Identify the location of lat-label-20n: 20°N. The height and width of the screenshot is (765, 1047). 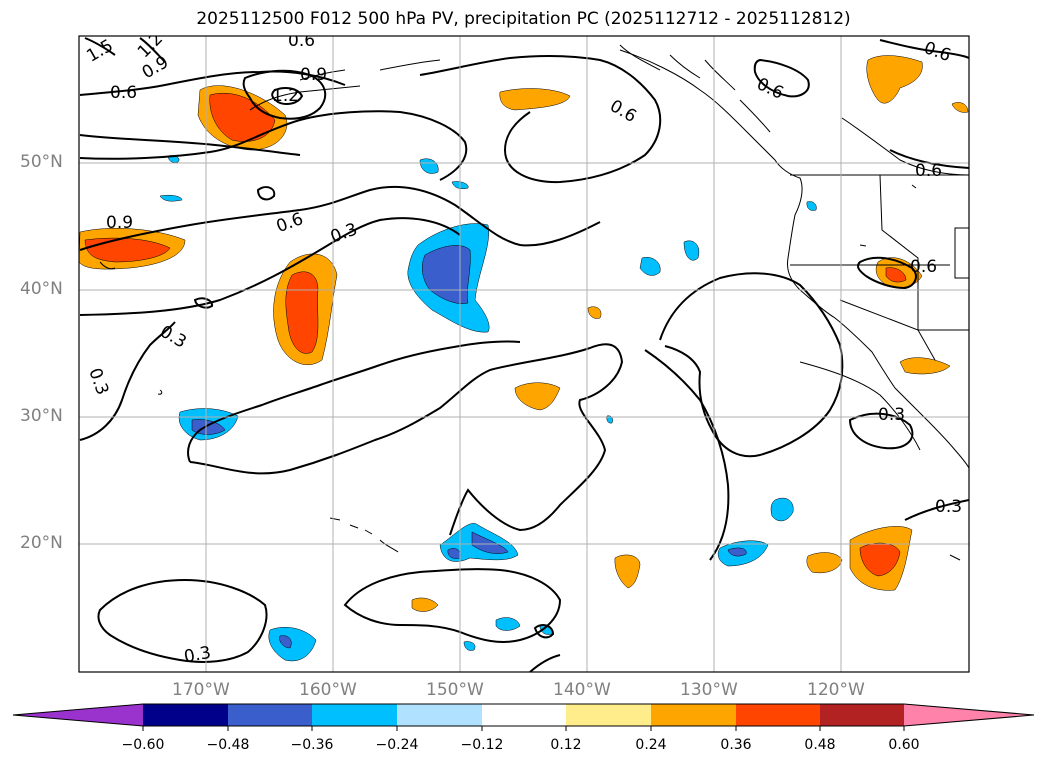
(41, 543).